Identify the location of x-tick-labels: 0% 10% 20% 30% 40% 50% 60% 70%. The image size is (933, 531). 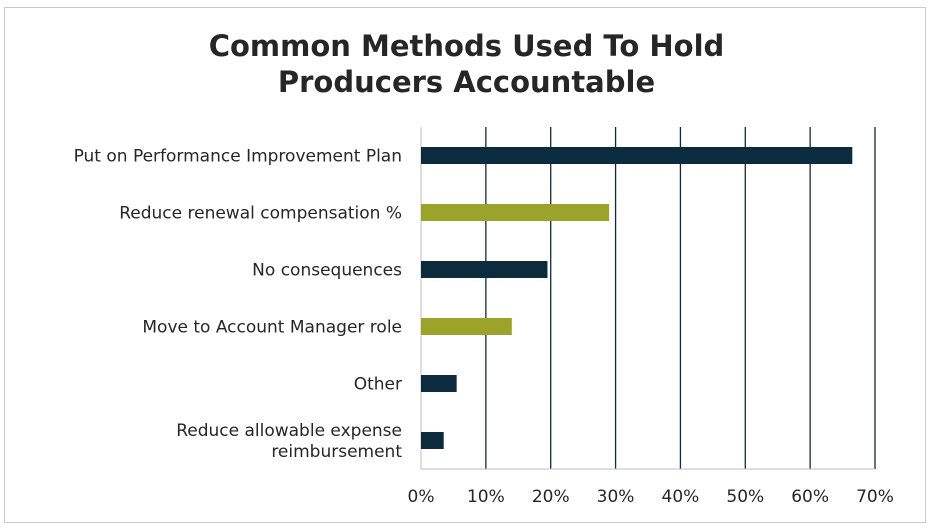
(651, 497).